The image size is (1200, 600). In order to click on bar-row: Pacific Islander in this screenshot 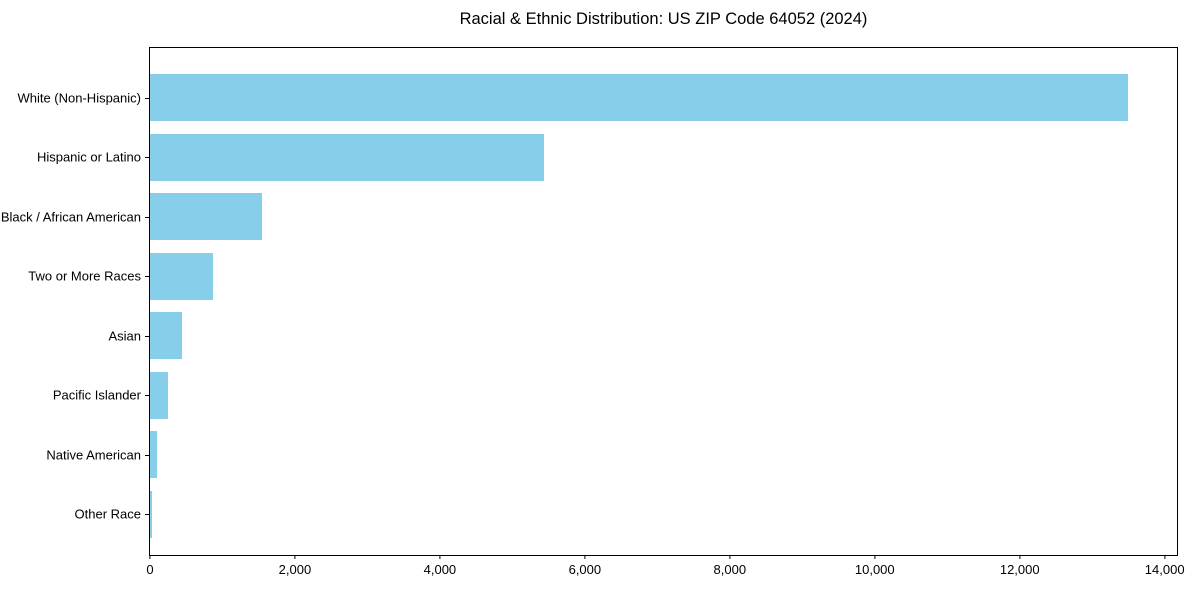, I will do `click(615, 396)`.